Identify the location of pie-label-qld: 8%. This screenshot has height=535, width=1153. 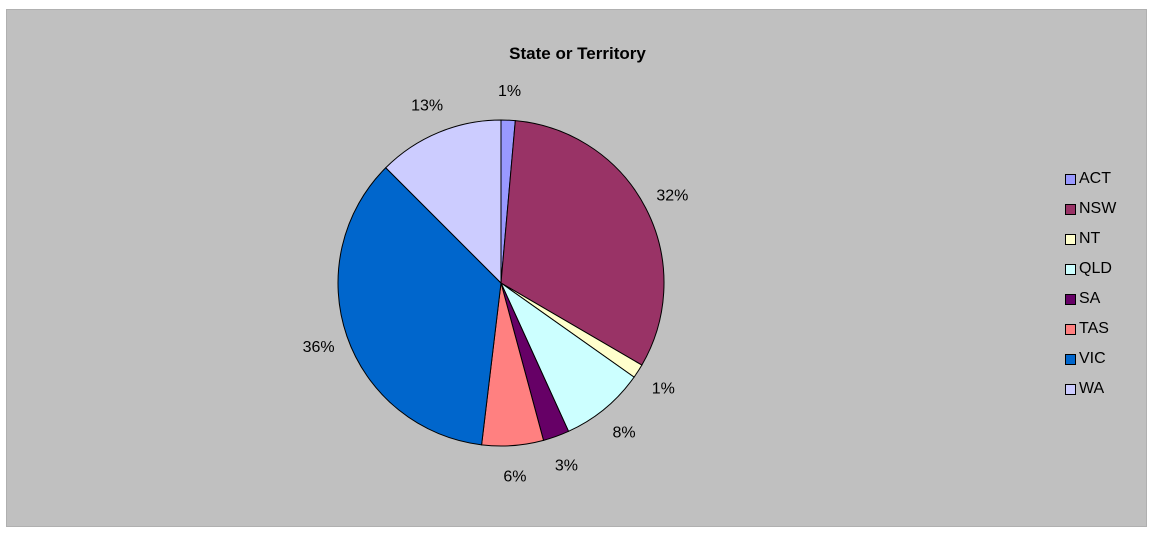
(623, 433).